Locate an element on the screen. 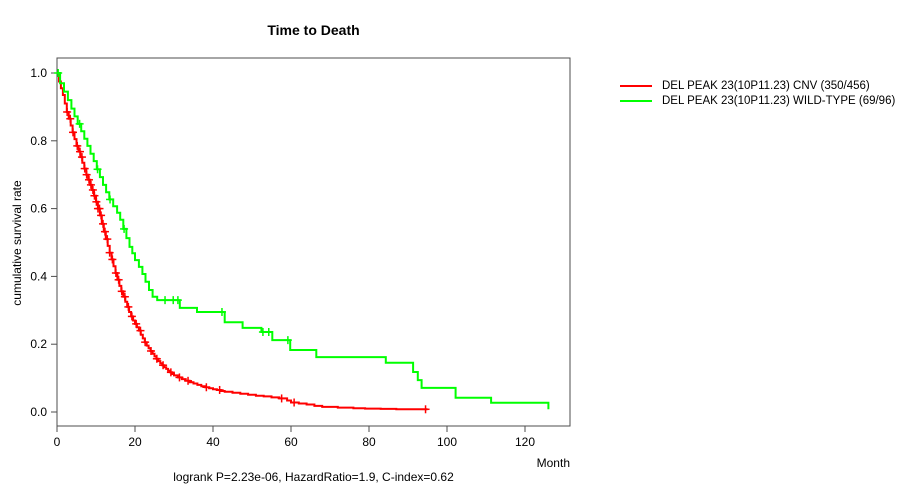  x-axis-label: Month is located at coordinates (553, 463).